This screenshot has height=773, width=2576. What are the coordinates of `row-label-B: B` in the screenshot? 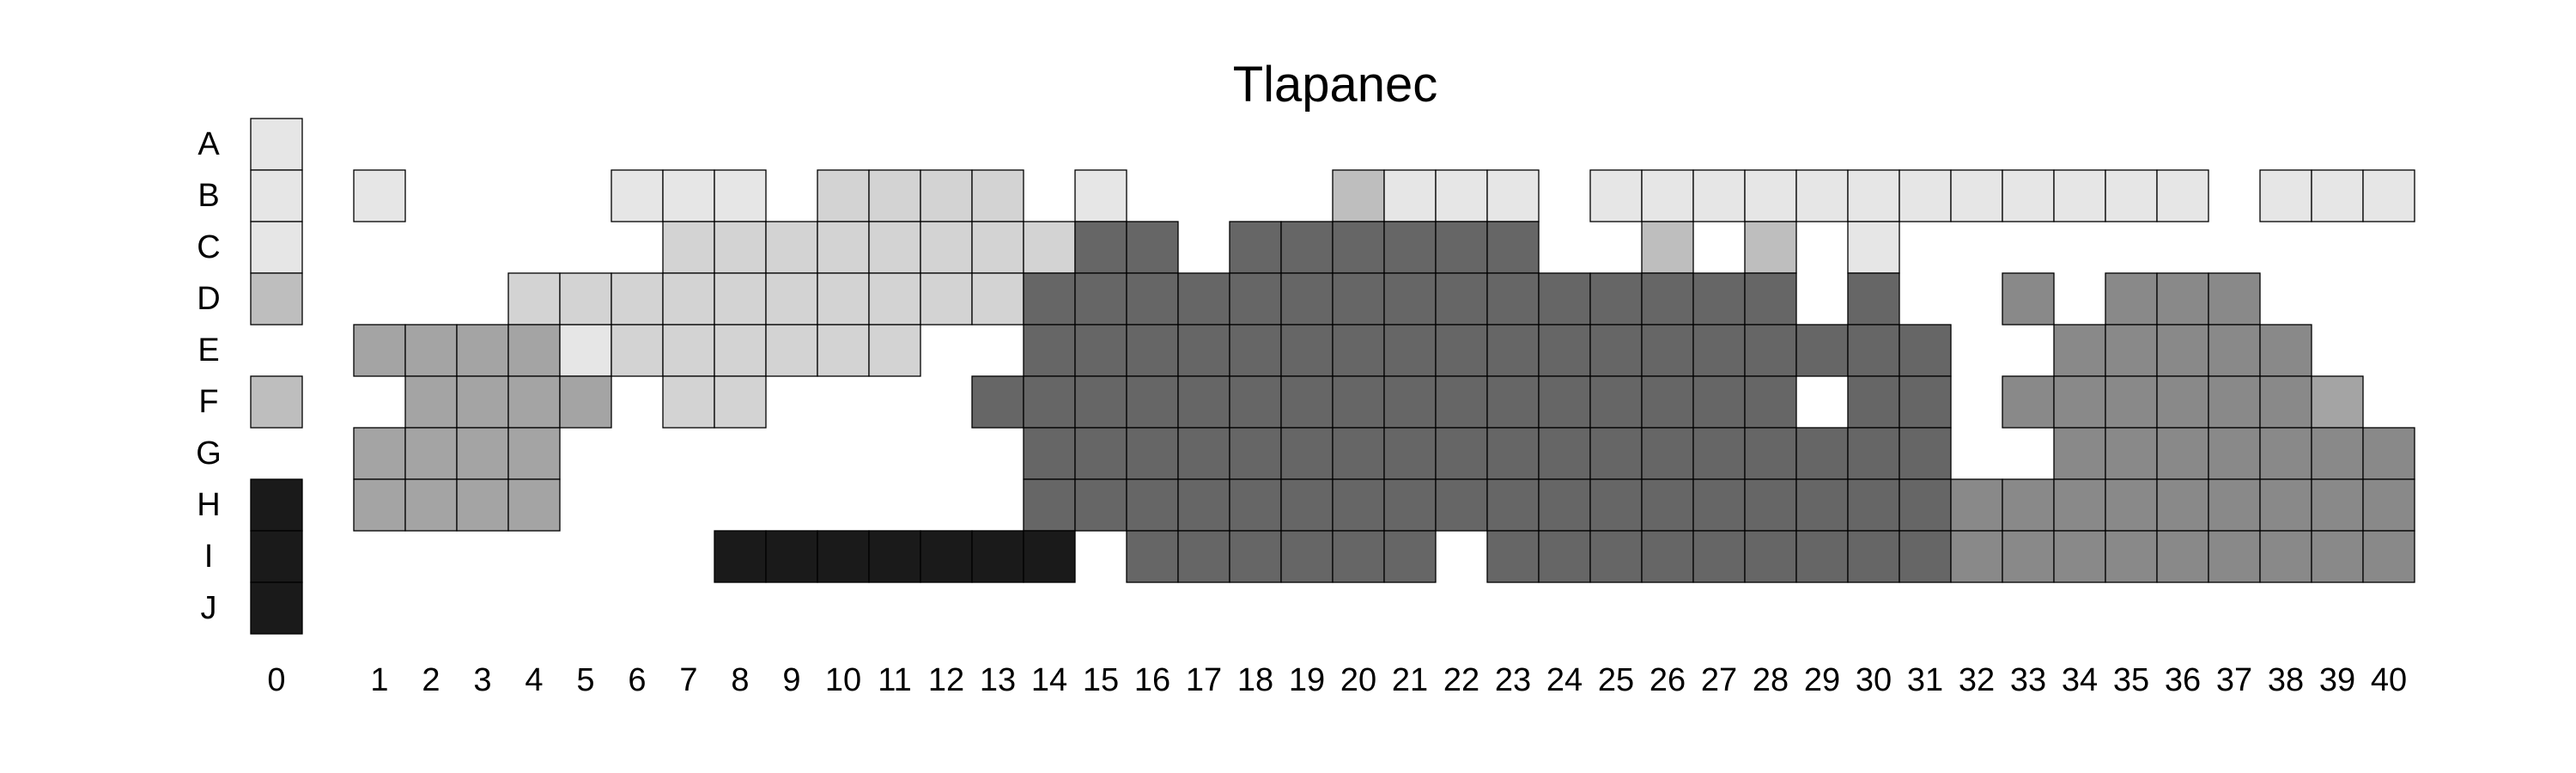 It's located at (208, 196).